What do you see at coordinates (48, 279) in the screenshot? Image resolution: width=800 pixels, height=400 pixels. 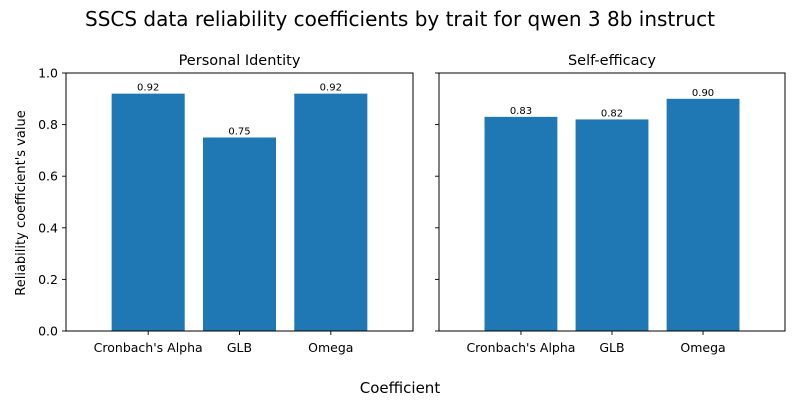 I see `y-tick-label: 0.2` at bounding box center [48, 279].